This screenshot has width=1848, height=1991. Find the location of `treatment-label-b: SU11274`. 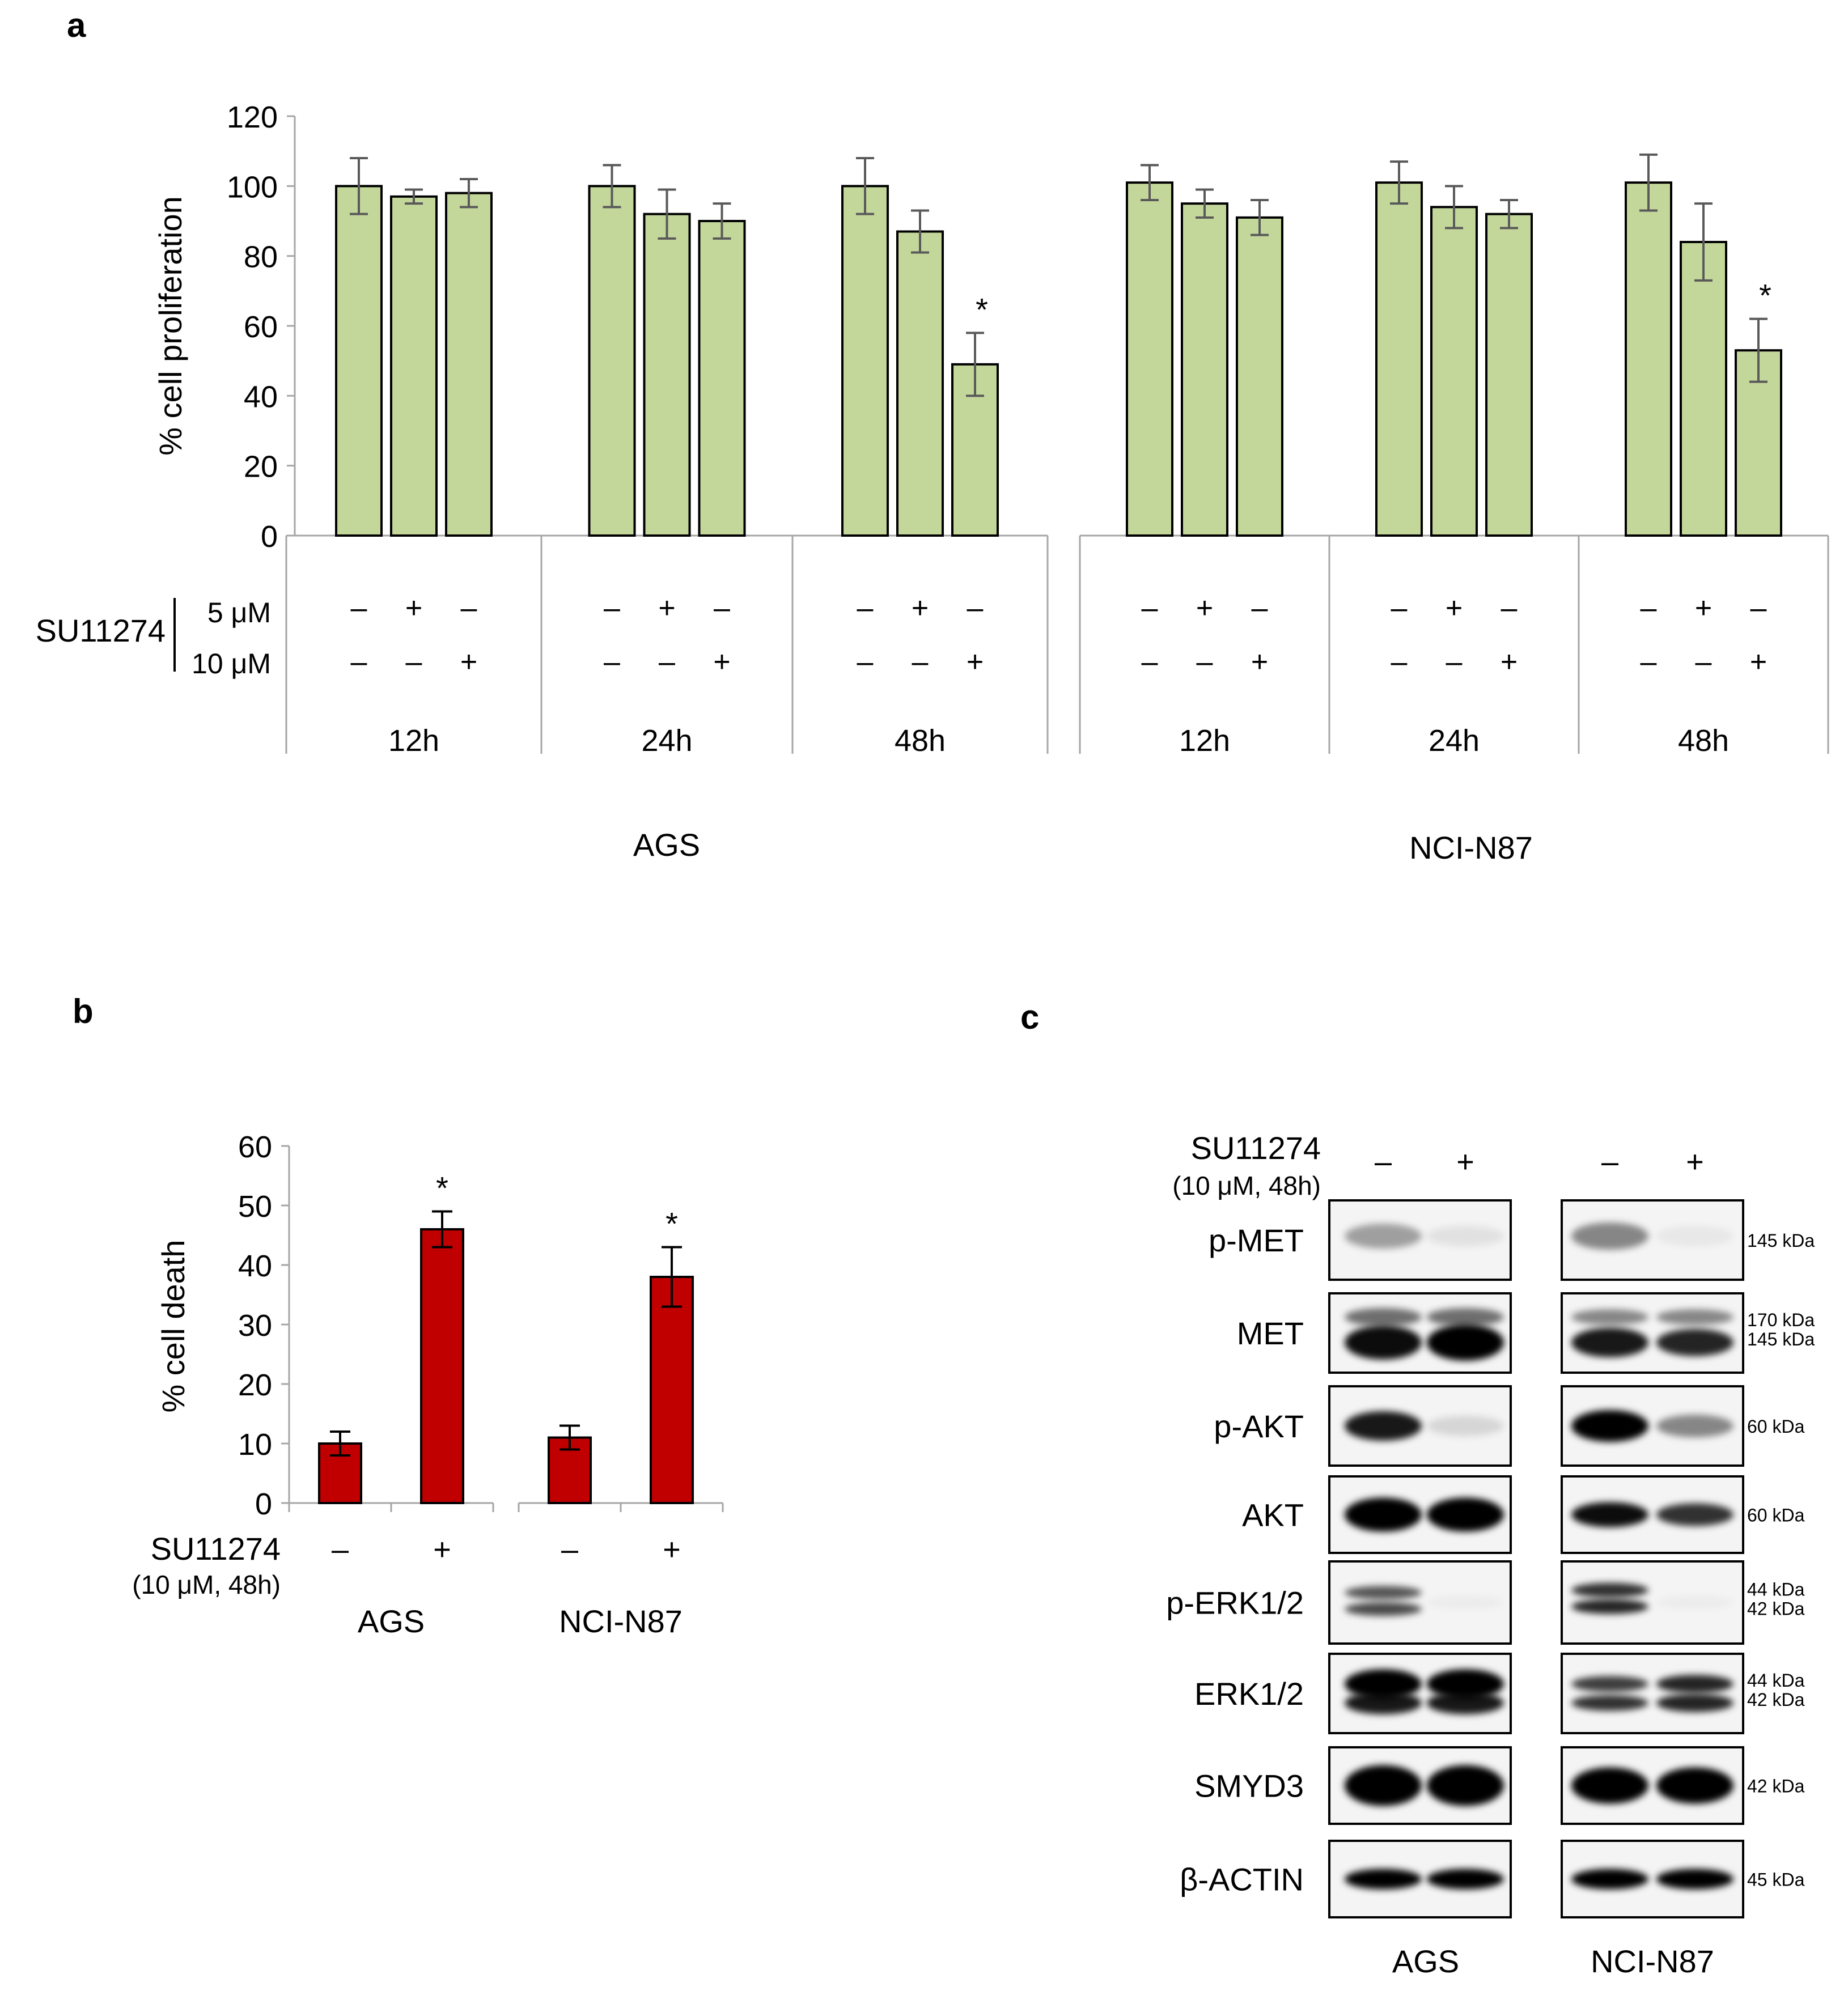

treatment-label-b: SU11274 is located at coordinates (216, 1549).